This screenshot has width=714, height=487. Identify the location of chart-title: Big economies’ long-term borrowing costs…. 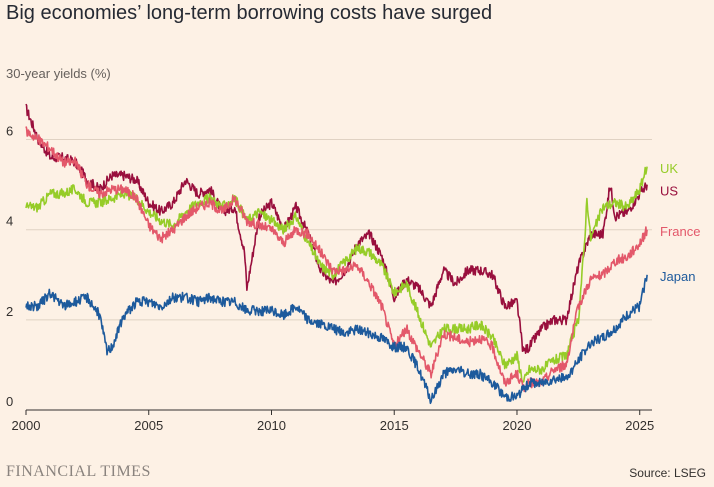
(249, 13).